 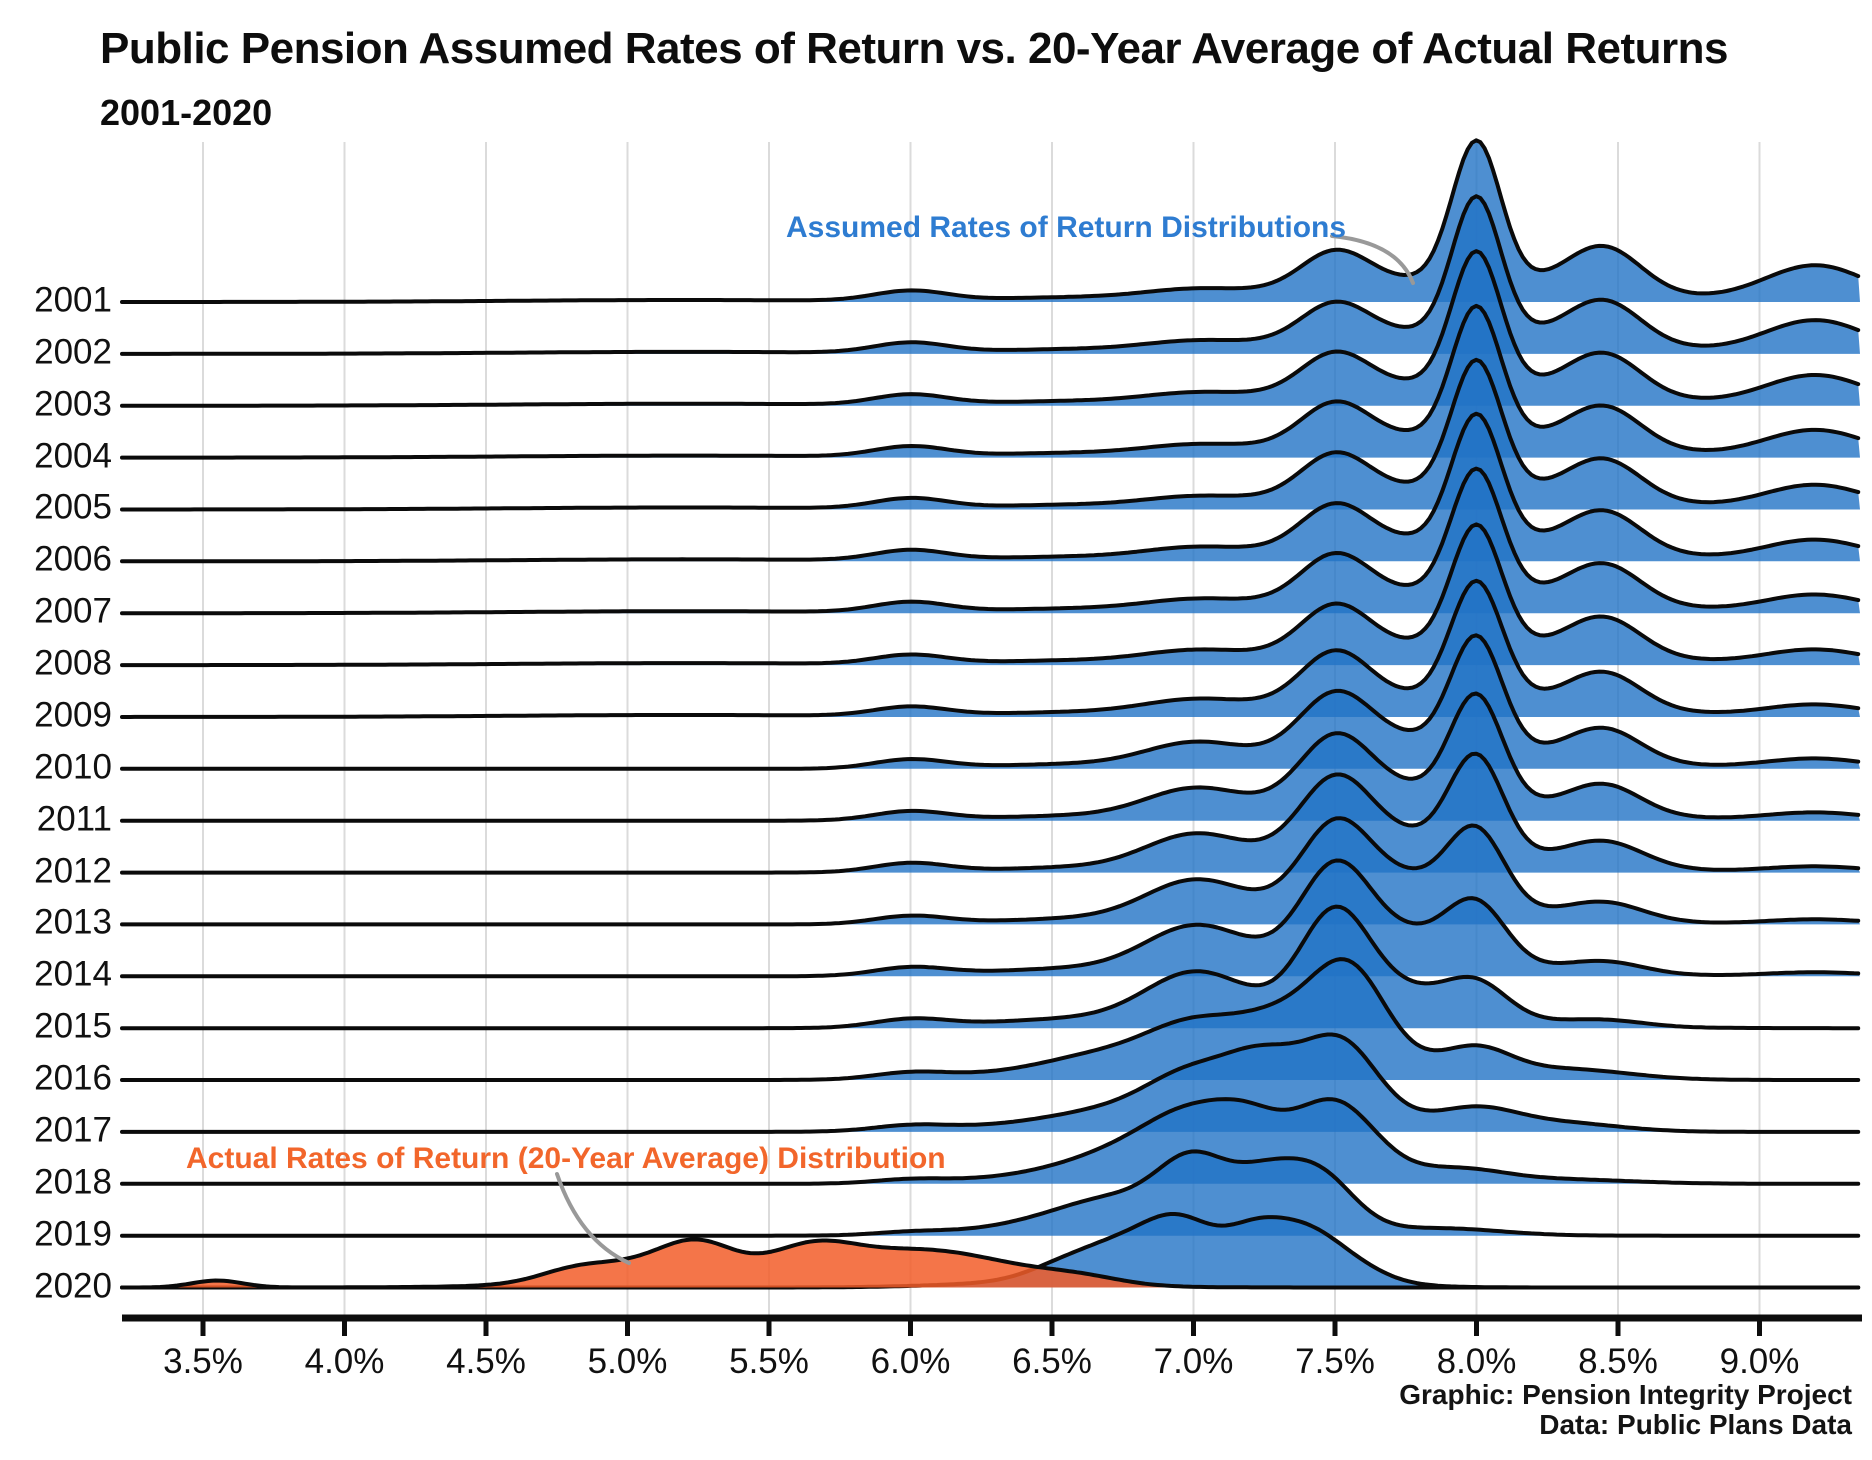 I want to click on year-label-2019: 2019, so click(x=73, y=1234).